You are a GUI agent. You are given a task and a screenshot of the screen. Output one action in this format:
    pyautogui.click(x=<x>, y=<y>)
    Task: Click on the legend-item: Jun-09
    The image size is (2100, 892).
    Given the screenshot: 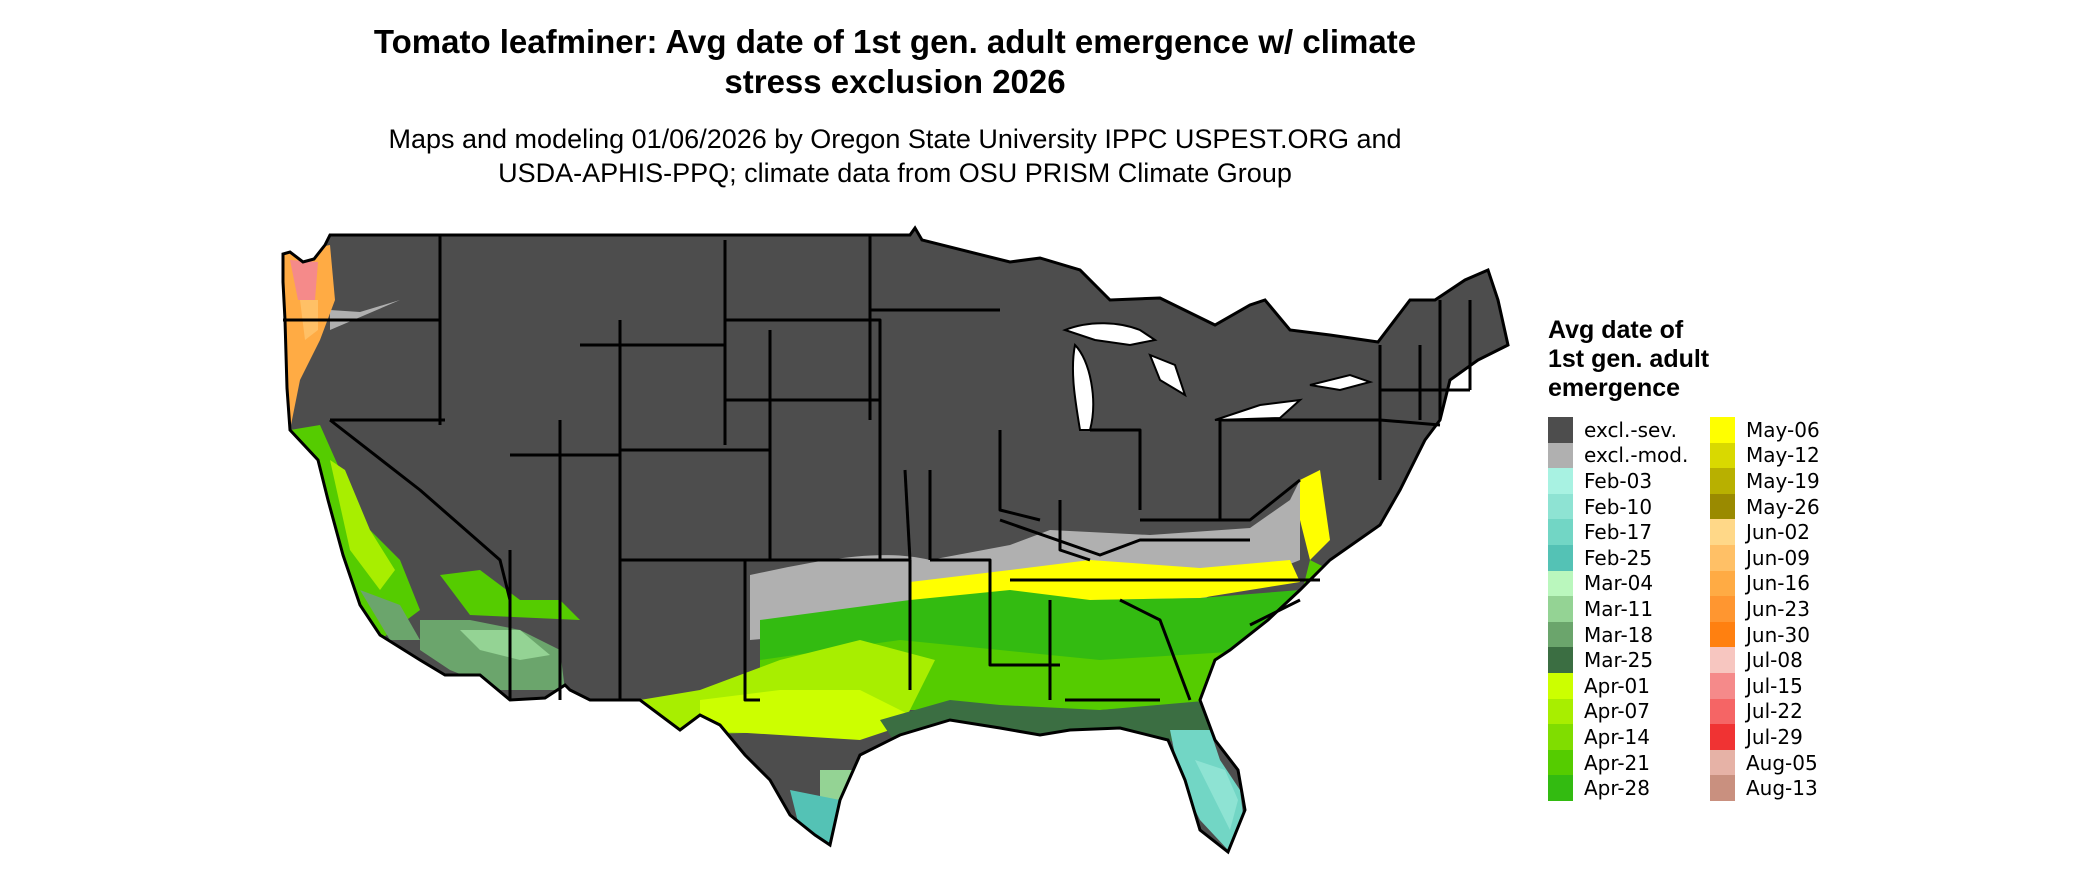 What is the action you would take?
    pyautogui.click(x=1791, y=557)
    